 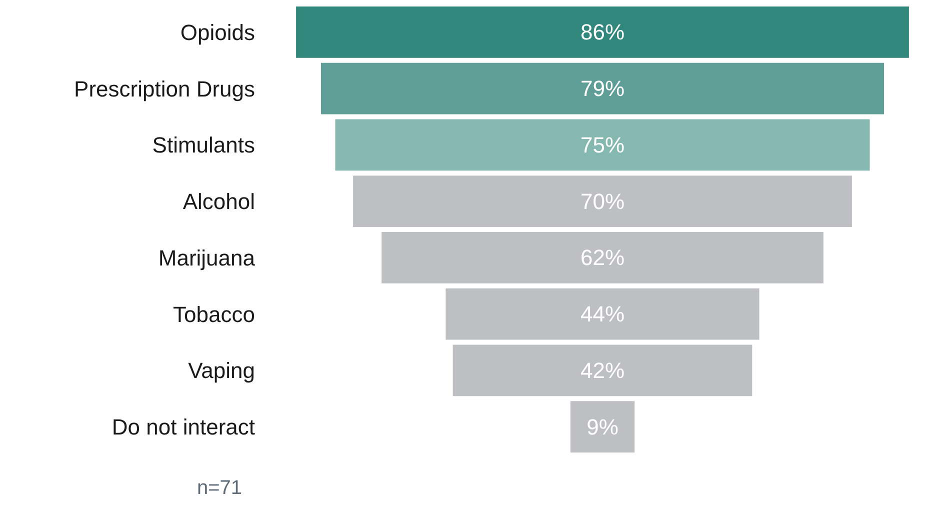 I want to click on data-label: 75%, so click(x=602, y=145).